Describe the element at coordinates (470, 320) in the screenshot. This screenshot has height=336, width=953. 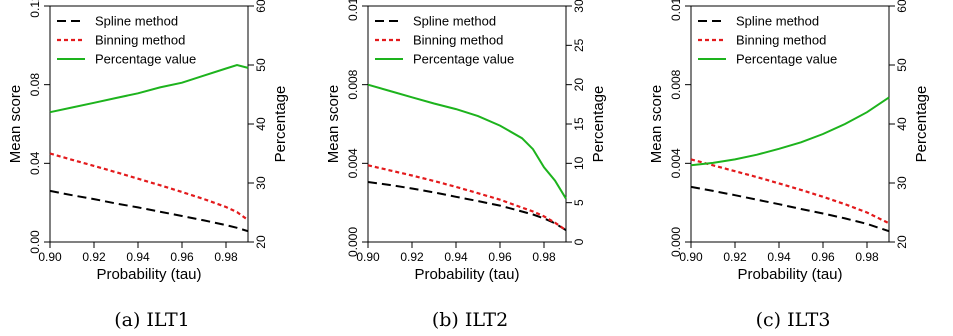
I see `panel-caption: (b) ILT2` at that location.